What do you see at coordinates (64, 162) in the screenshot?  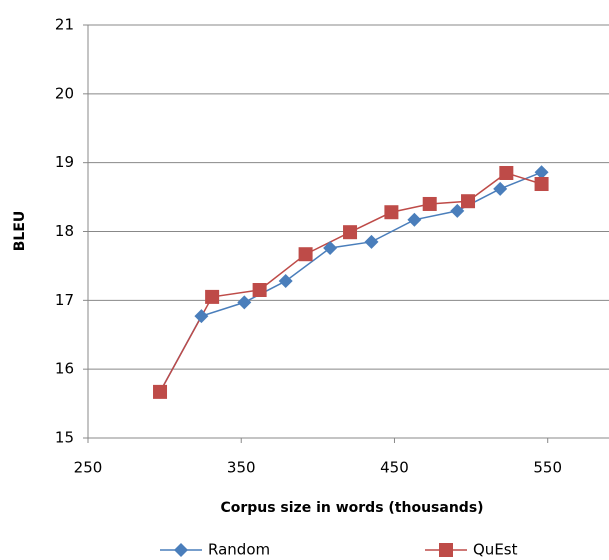 I see `y-tick-label: 19` at bounding box center [64, 162].